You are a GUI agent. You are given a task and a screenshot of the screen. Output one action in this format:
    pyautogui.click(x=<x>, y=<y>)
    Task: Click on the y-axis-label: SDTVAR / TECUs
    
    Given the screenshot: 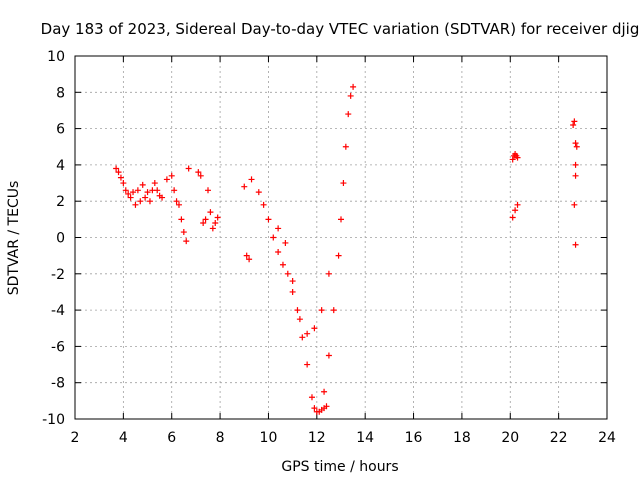 What is the action you would take?
    pyautogui.click(x=14, y=238)
    